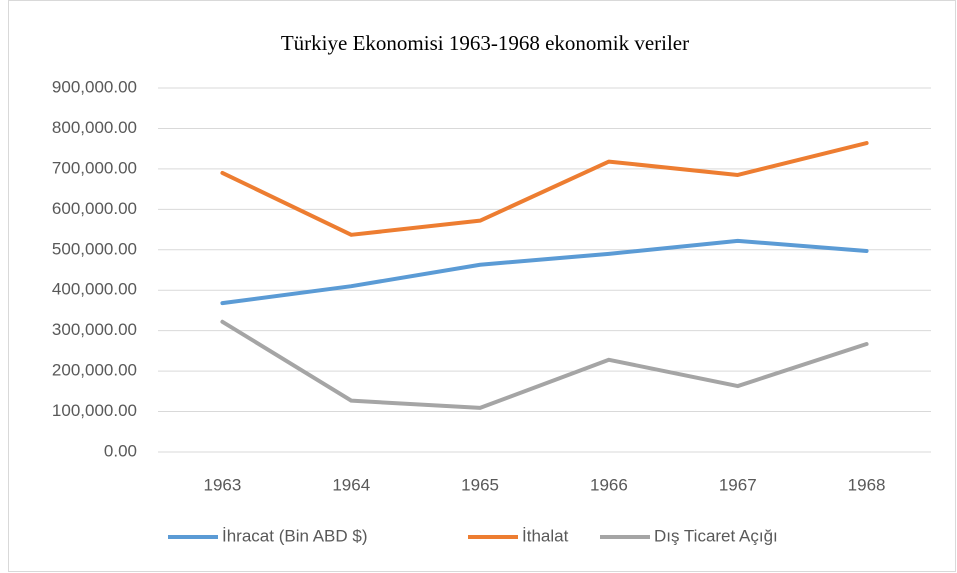 The image size is (957, 573). Describe the element at coordinates (223, 484) in the screenshot. I see `x-tick-label: 1963` at that location.